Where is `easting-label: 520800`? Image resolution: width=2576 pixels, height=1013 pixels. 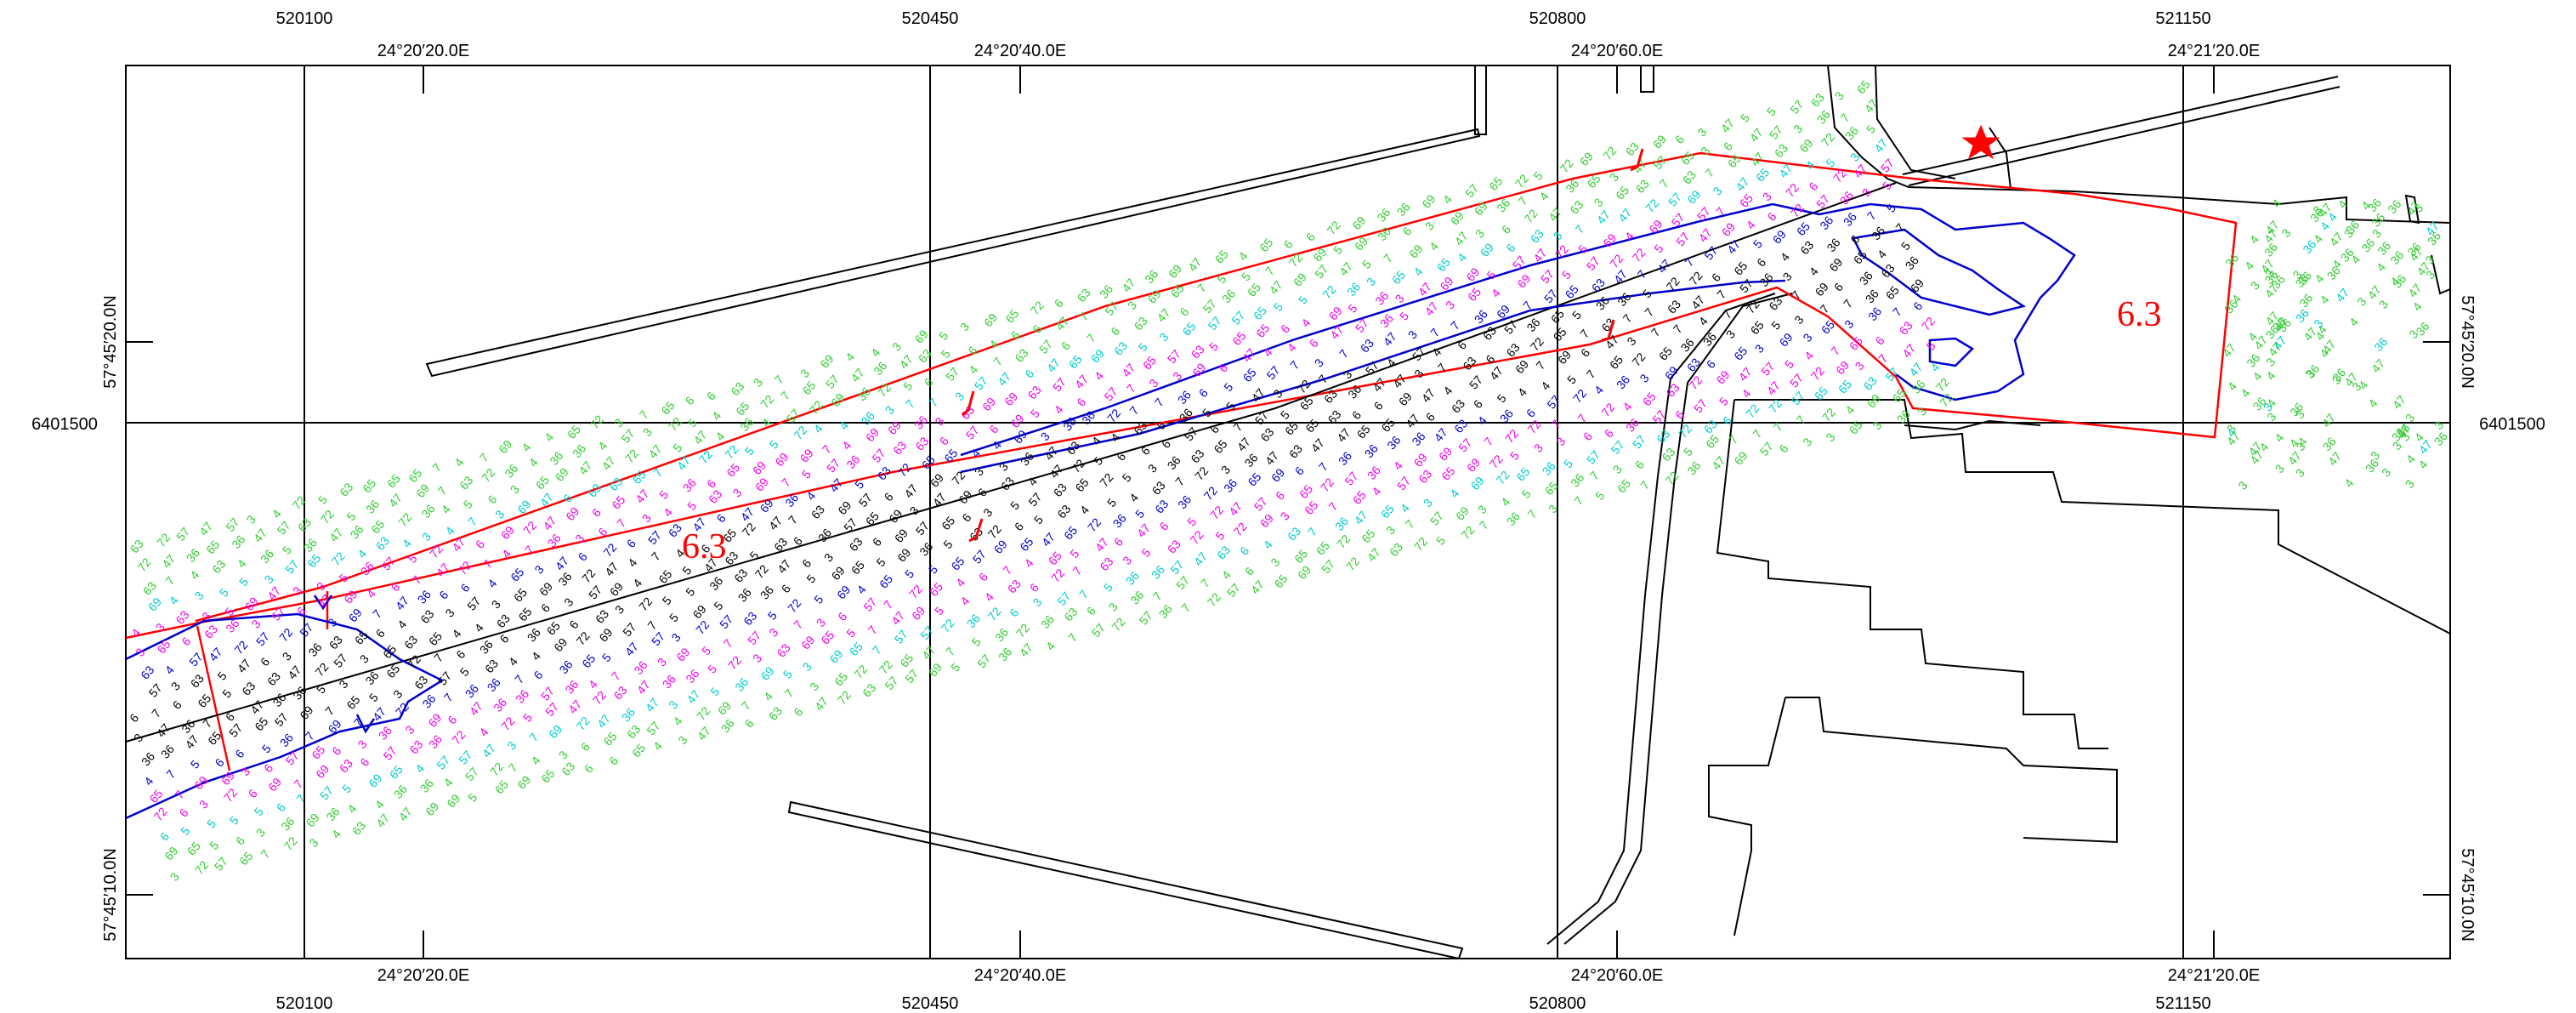
easting-label: 520800 is located at coordinates (1558, 1003).